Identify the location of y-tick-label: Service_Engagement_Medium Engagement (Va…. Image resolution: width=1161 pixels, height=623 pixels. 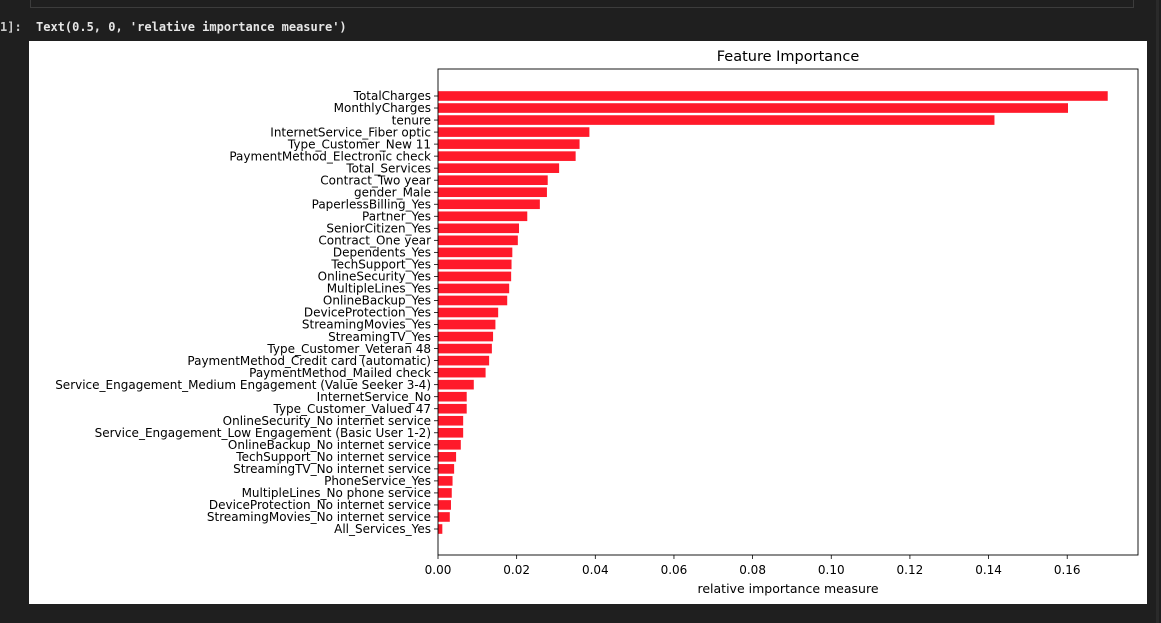
(243, 385).